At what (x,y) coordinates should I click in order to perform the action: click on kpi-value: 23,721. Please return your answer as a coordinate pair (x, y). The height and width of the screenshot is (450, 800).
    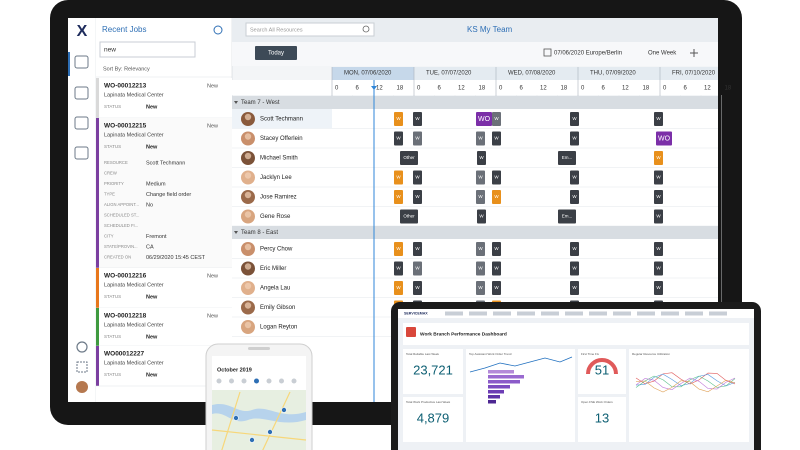
    Looking at the image, I should click on (433, 369).